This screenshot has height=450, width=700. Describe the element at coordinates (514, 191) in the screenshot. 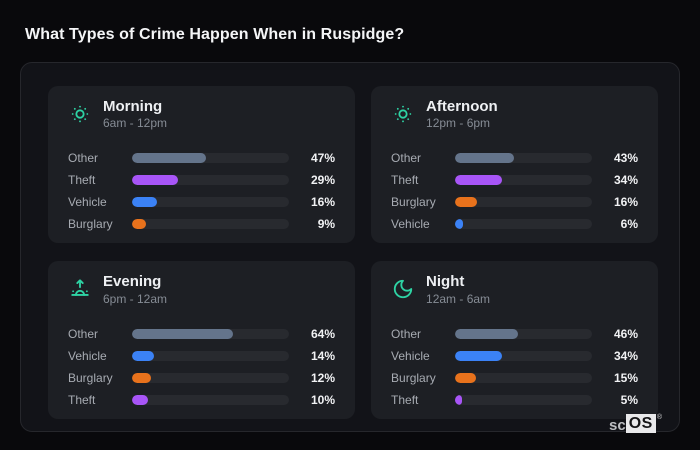

I see `bar-chart-afternoon: Other 43% Theft 34% Burglary 16% Vehicle 6%` at that location.